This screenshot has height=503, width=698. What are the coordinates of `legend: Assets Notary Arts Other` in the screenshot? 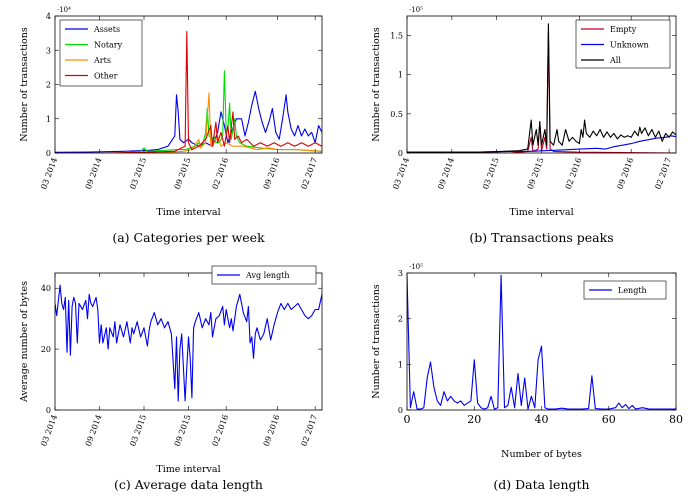 It's located at (101, 53).